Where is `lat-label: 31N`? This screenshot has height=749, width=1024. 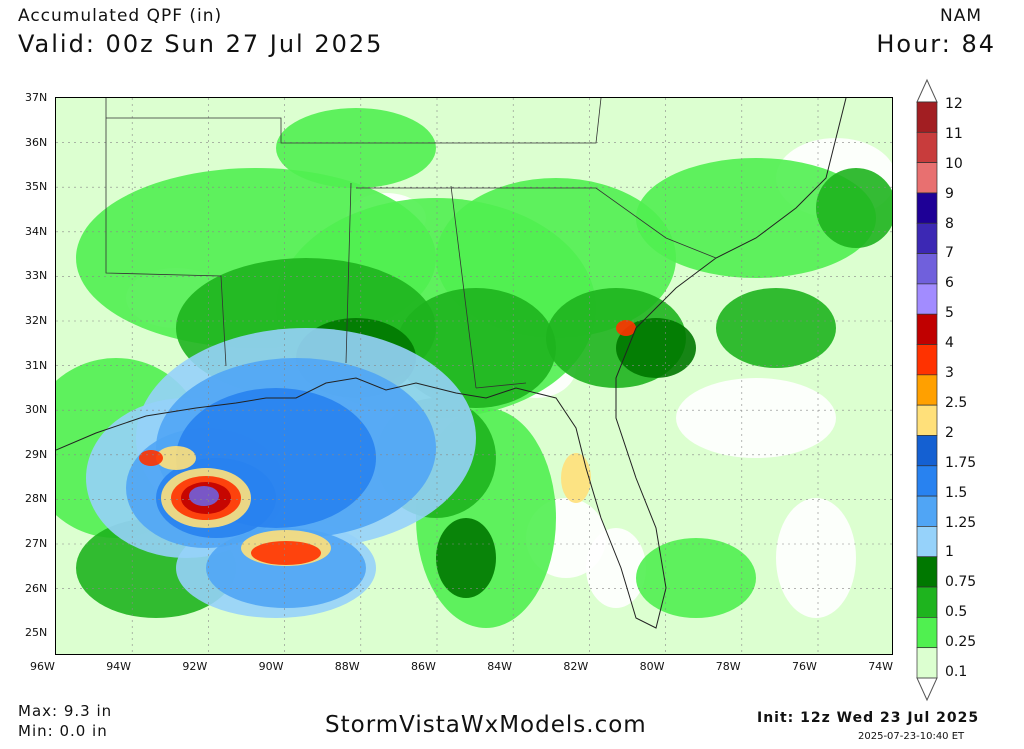
lat-label: 31N is located at coordinates (36, 365).